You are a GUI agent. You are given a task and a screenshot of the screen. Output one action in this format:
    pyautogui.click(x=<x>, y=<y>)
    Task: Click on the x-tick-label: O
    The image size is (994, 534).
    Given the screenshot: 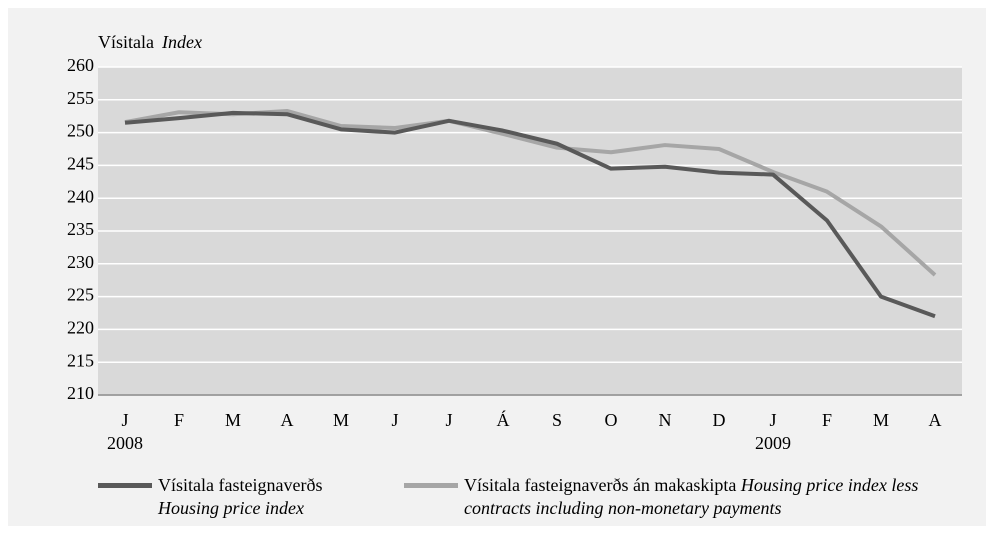 What is the action you would take?
    pyautogui.click(x=611, y=420)
    